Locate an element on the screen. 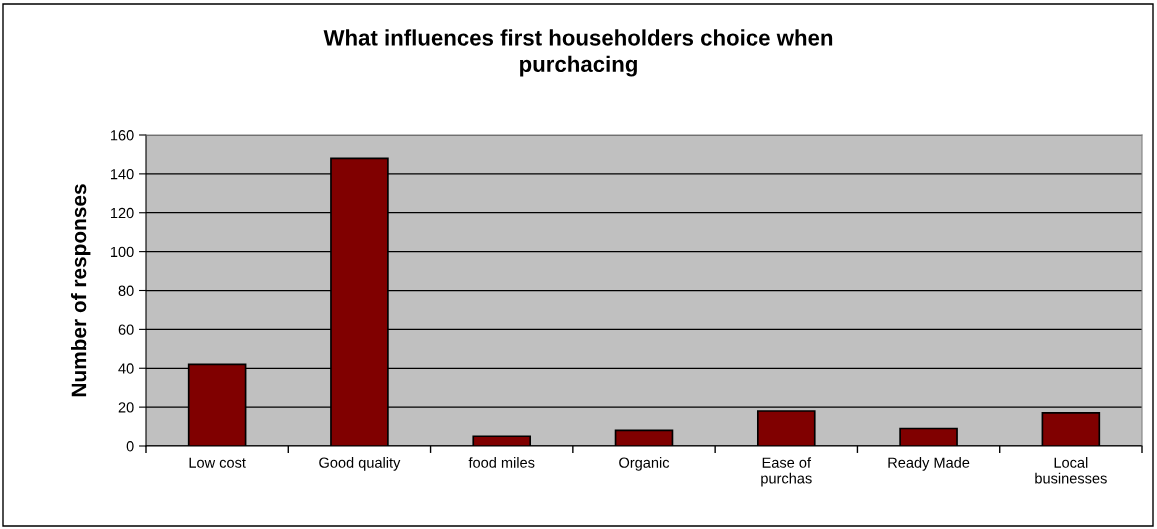 The height and width of the screenshot is (529, 1157). y-tick-label: 140 is located at coordinates (122, 174).